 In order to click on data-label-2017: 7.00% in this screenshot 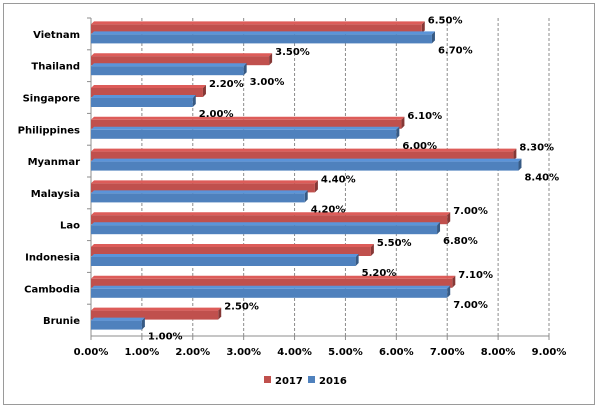, I will do `click(470, 211)`.